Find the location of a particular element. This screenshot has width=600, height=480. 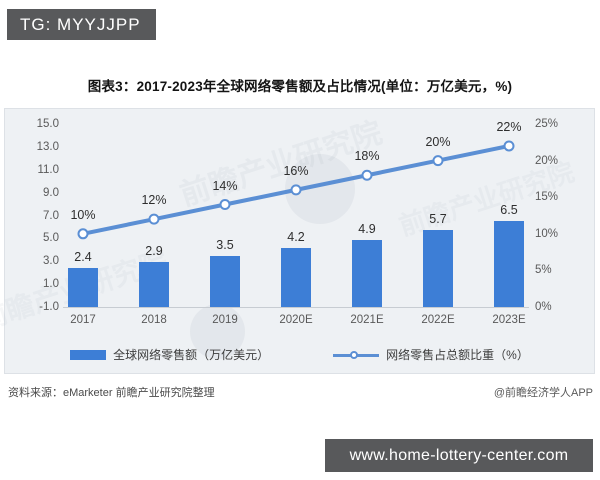

bar-value-label: 6.5 is located at coordinates (509, 210).